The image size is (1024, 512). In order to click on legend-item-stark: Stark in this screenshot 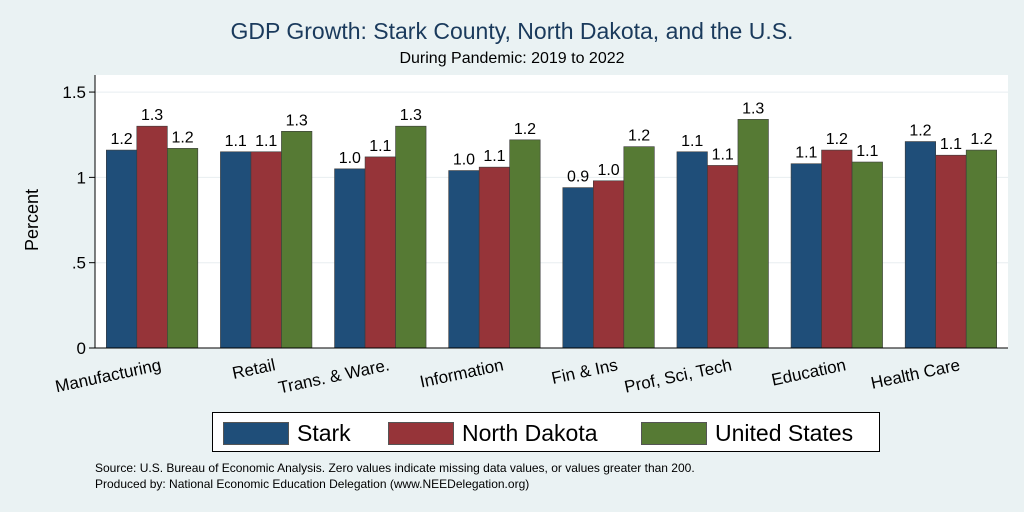, I will do `click(287, 433)`.